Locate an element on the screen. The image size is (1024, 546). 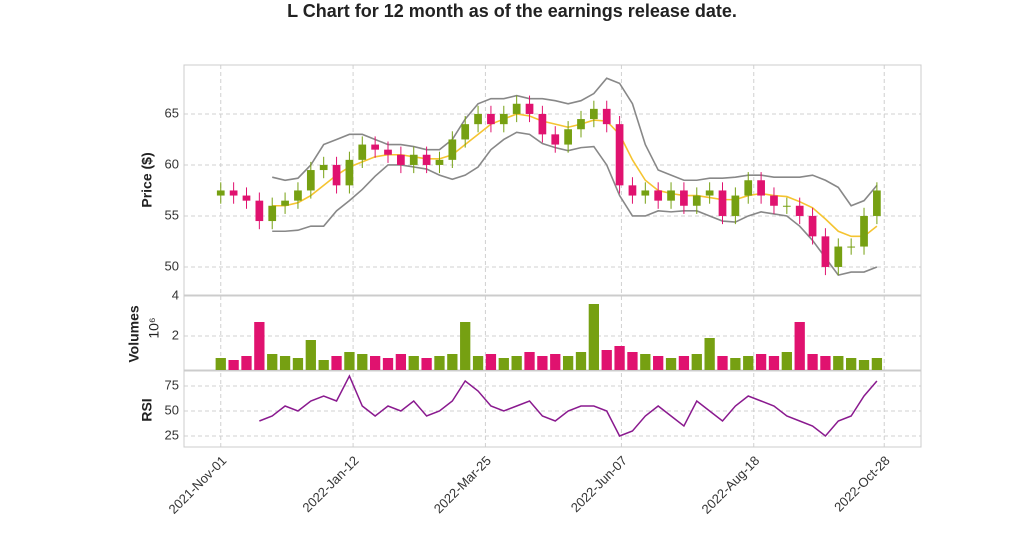
x-tick-label: 2022-Jun-07 is located at coordinates (599, 484).